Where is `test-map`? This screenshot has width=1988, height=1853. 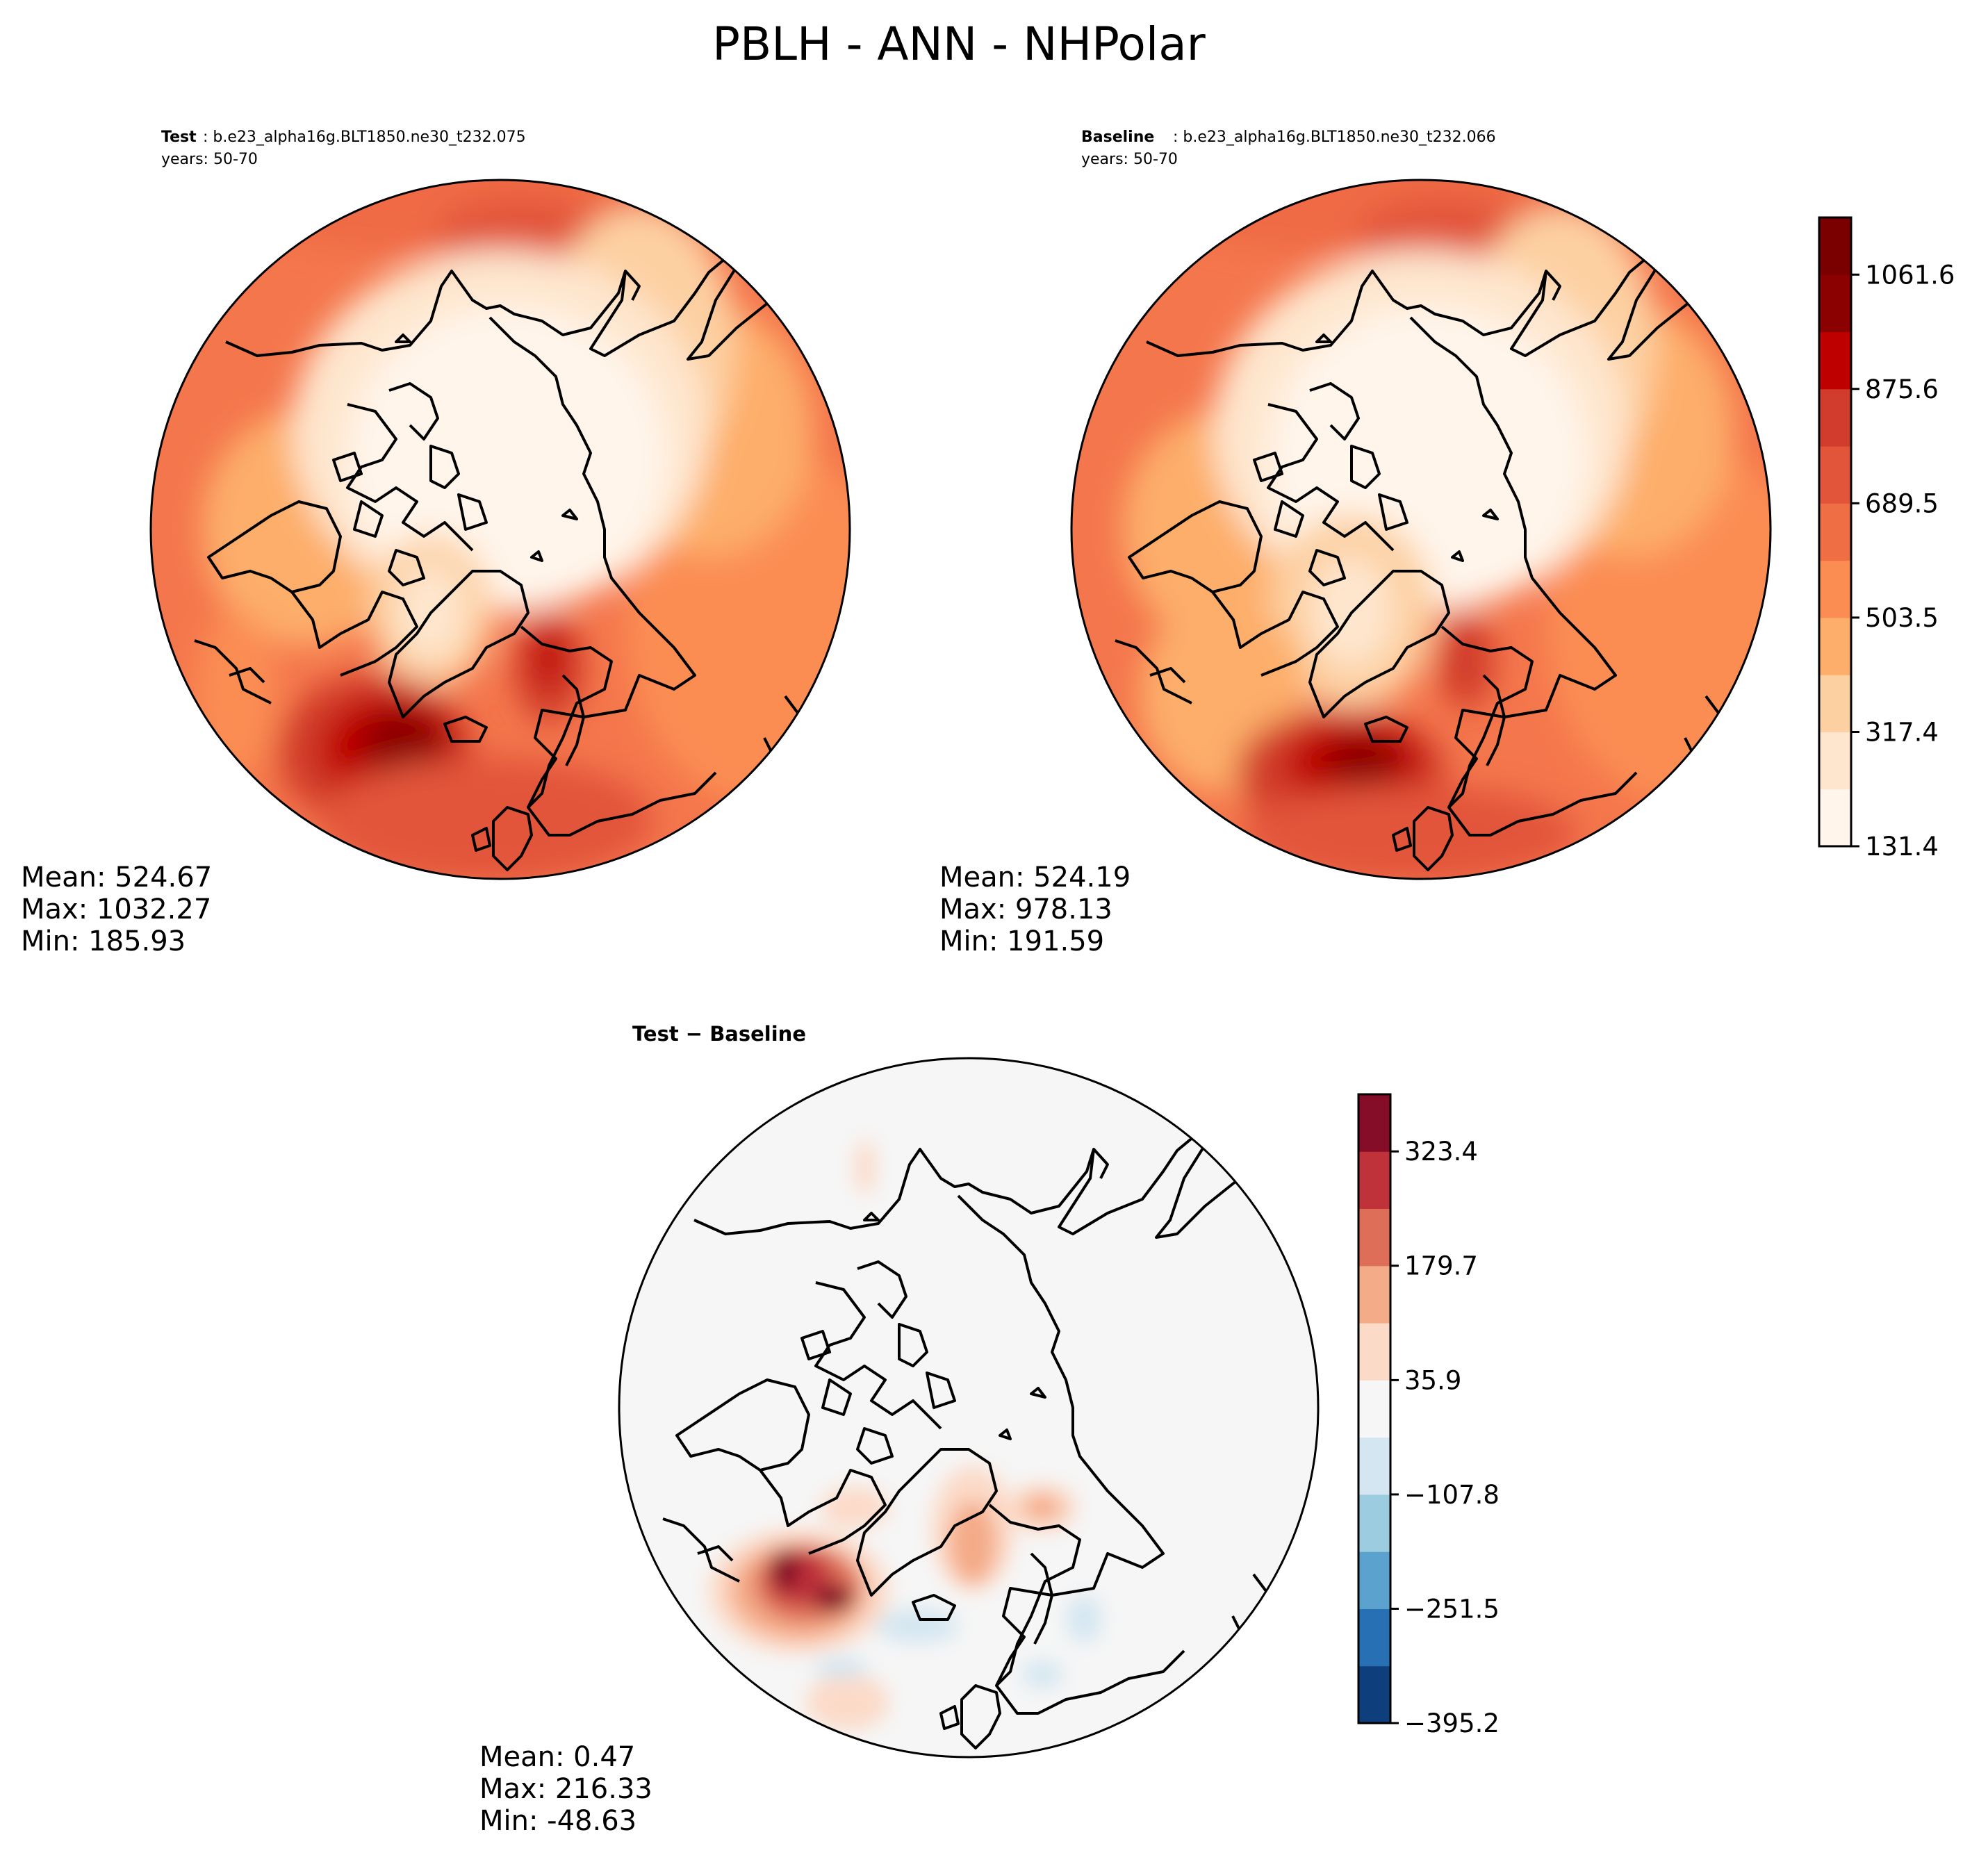 test-map is located at coordinates (500, 529).